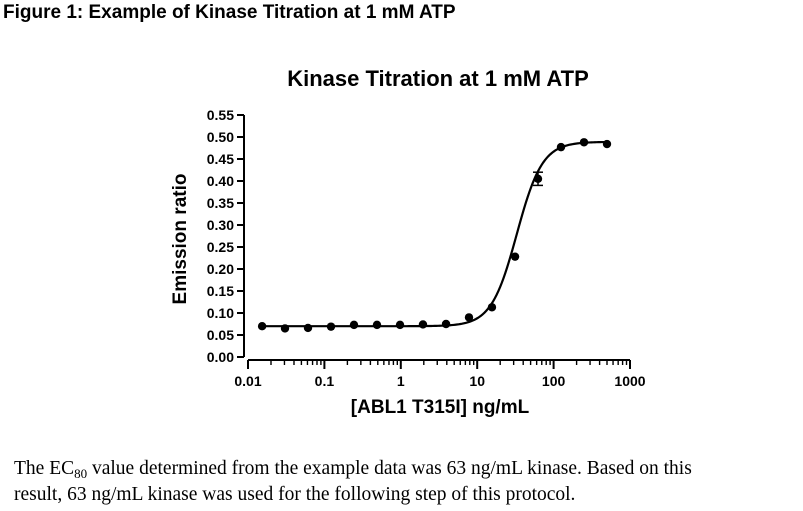 This screenshot has width=803, height=511. Describe the element at coordinates (44, 468) in the screenshot. I see `caption-prefix: The EC` at that location.